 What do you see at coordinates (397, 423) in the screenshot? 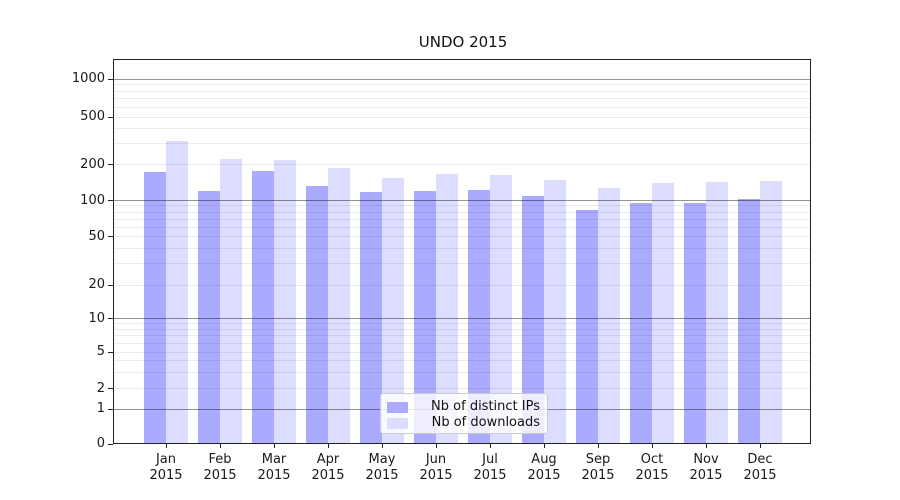
I see `legend-swatch-downloads` at bounding box center [397, 423].